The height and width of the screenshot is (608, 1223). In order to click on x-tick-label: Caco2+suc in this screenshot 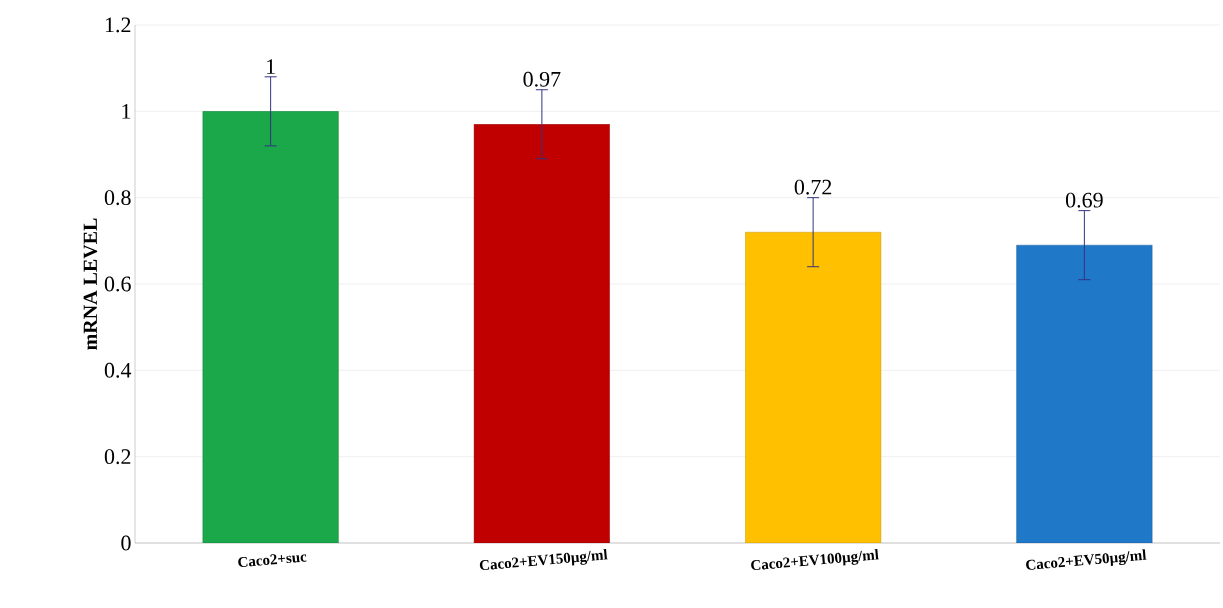, I will do `click(272, 561)`.